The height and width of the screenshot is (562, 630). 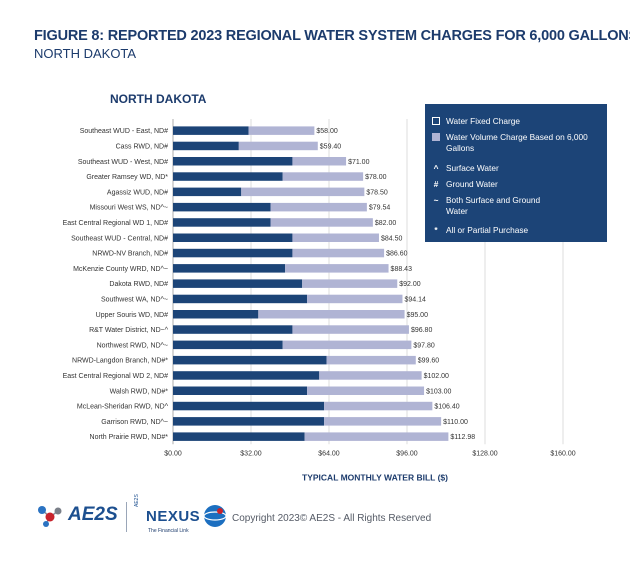 I want to click on legend-label-ground: Ground Water, so click(x=472, y=184).